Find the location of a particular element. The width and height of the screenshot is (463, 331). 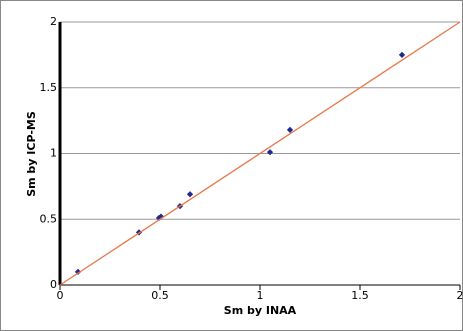

data-point is located at coordinates (190, 194).